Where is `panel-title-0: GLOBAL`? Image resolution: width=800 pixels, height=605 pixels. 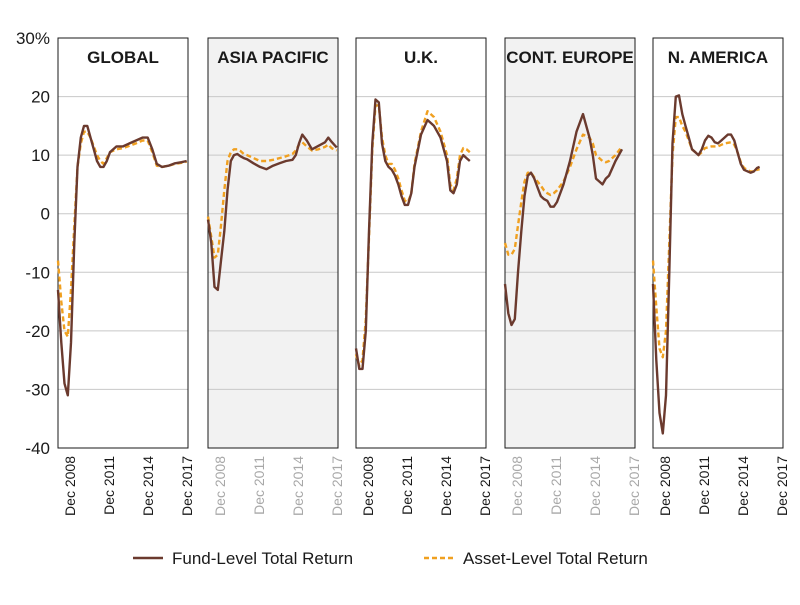
panel-title-0: GLOBAL is located at coordinates (123, 57).